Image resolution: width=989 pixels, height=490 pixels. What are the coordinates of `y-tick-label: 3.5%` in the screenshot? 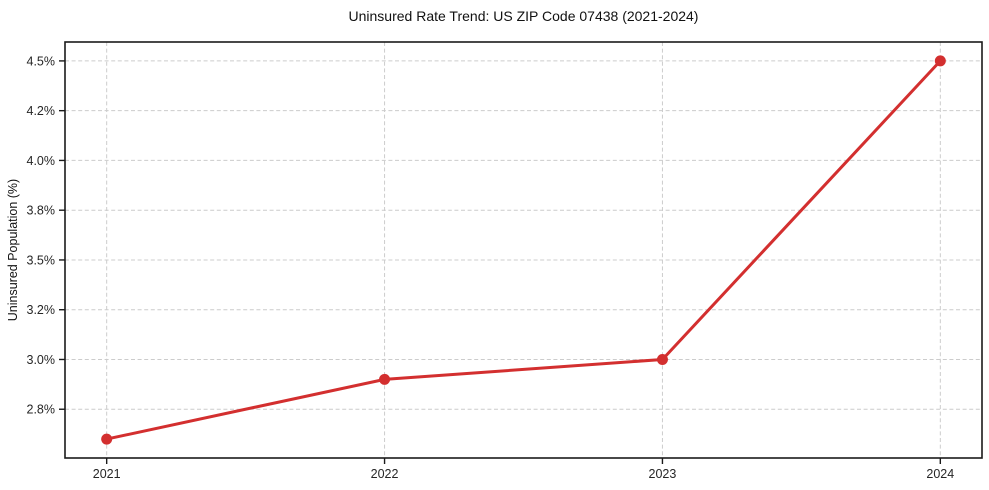 It's located at (41, 260).